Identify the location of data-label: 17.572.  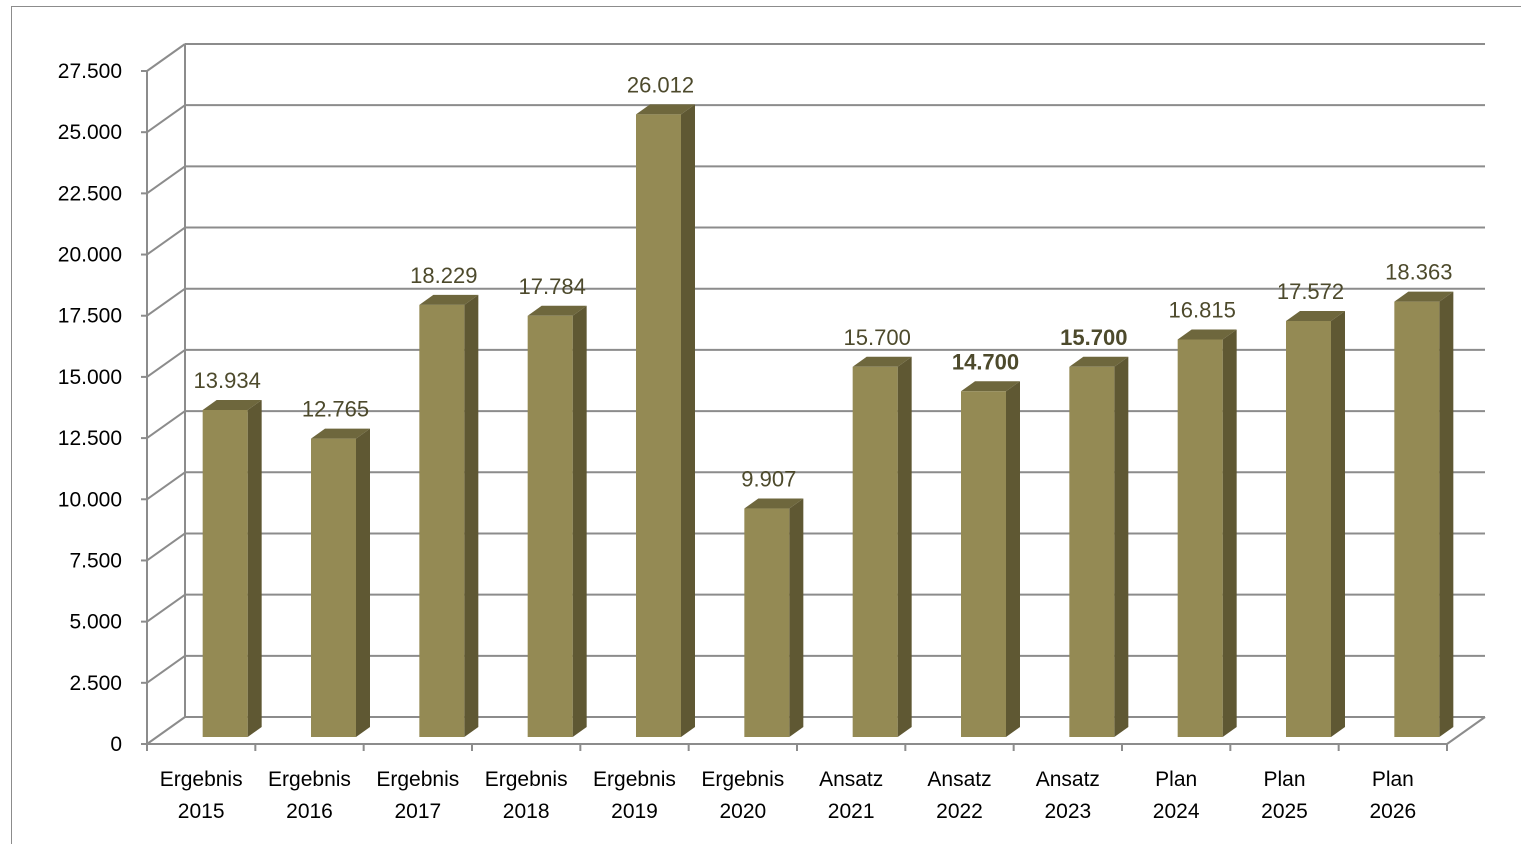
(1310, 291).